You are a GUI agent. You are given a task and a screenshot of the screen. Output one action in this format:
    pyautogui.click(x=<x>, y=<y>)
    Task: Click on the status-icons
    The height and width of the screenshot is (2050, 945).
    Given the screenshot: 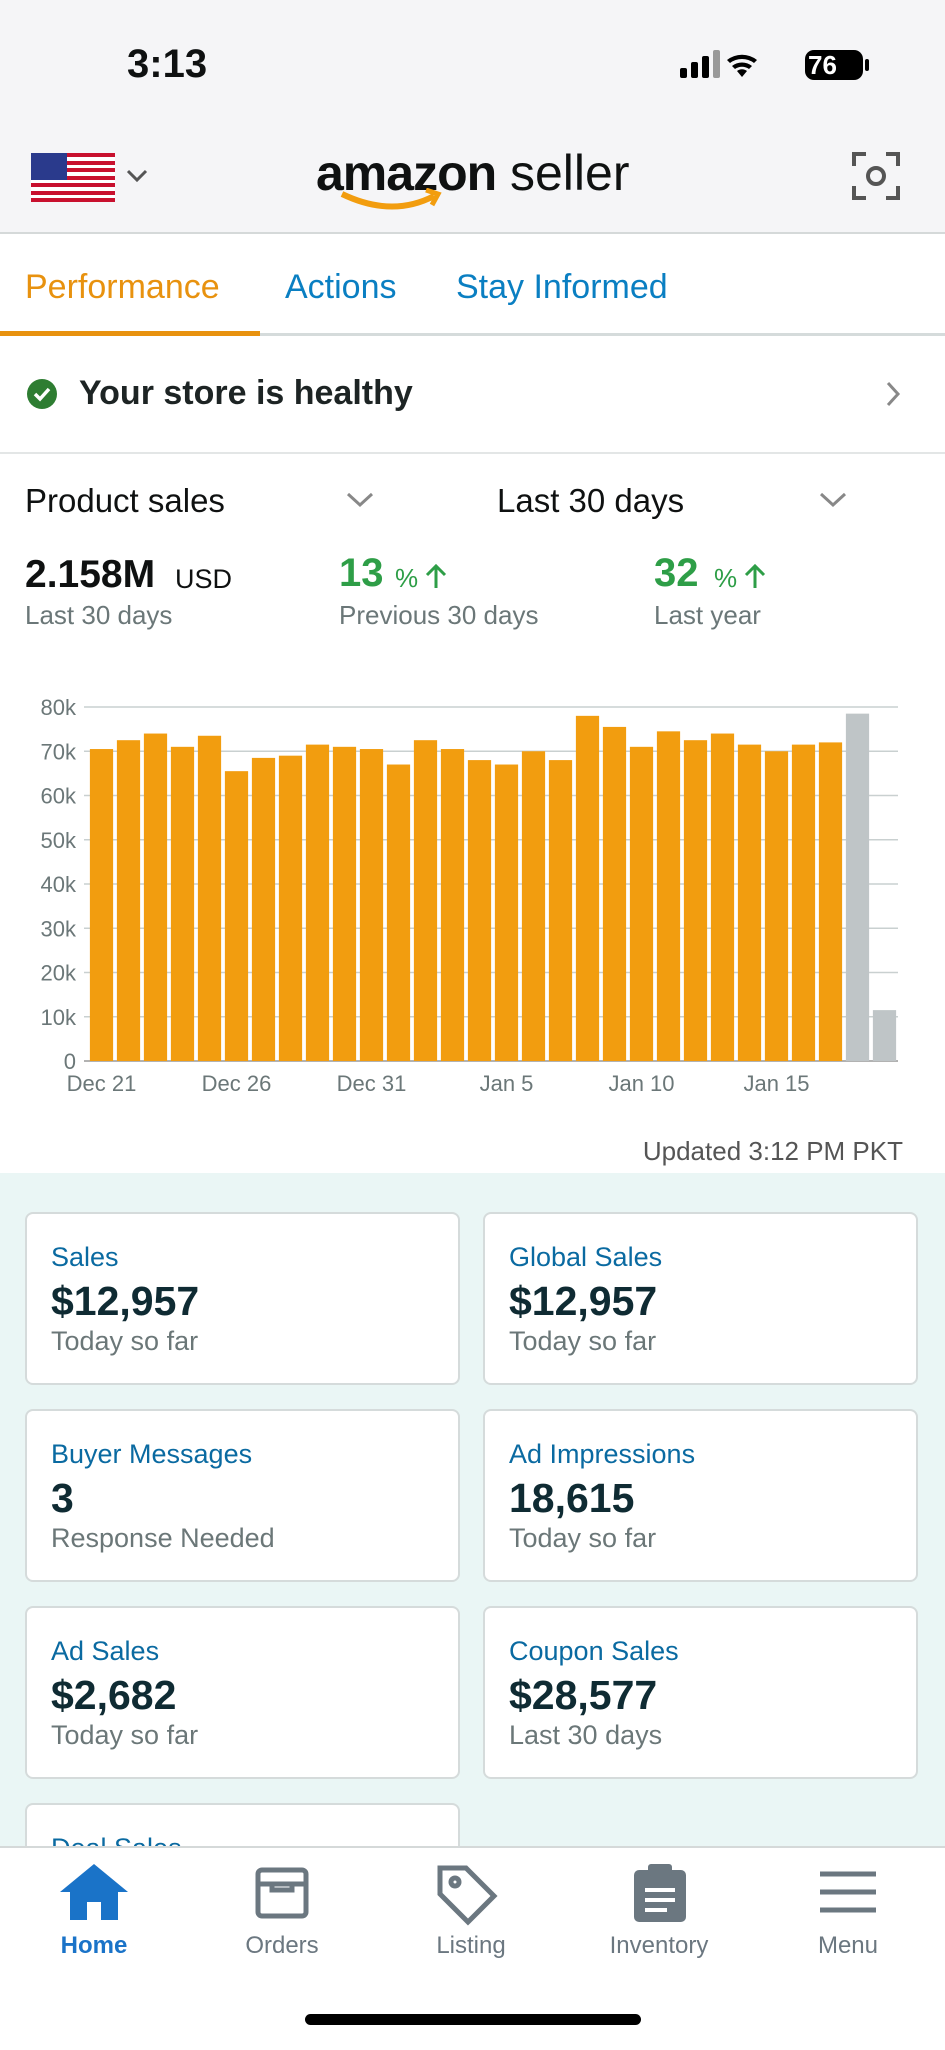 What is the action you would take?
    pyautogui.click(x=774, y=65)
    